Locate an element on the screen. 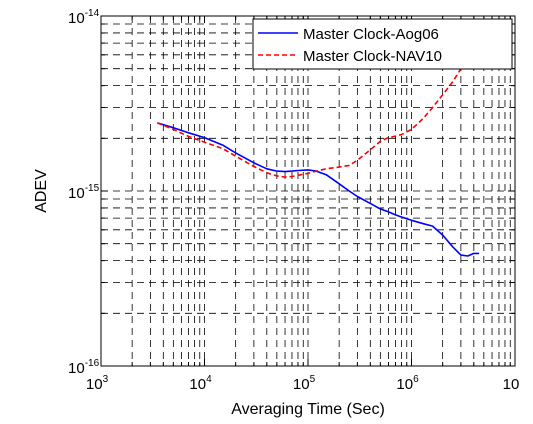 The height and width of the screenshot is (424, 533). legend: Master Clock-Aog06 Master Clock-NAV10 is located at coordinates (382, 44).